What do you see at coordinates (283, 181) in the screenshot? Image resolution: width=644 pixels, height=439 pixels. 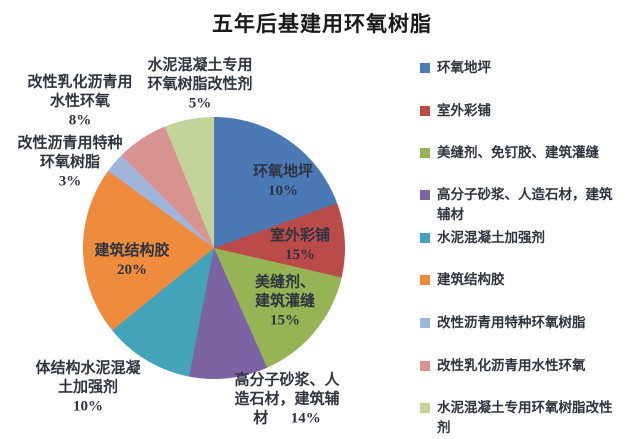 I see `pie-label-huanyangdiping: 环氧地坪 10%` at bounding box center [283, 181].